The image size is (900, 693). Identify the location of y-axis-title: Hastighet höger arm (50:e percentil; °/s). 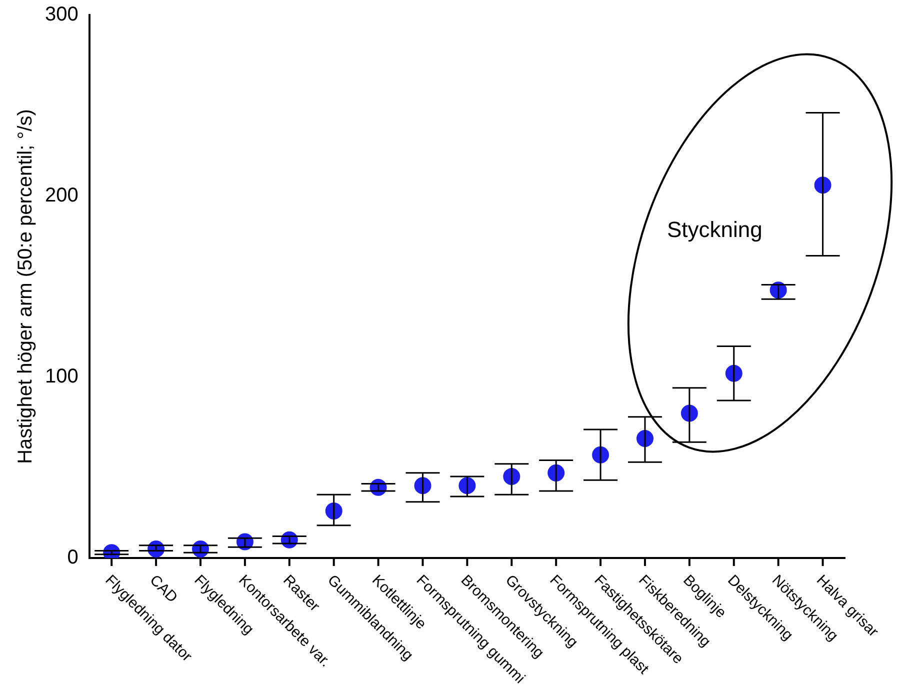
(25, 286).